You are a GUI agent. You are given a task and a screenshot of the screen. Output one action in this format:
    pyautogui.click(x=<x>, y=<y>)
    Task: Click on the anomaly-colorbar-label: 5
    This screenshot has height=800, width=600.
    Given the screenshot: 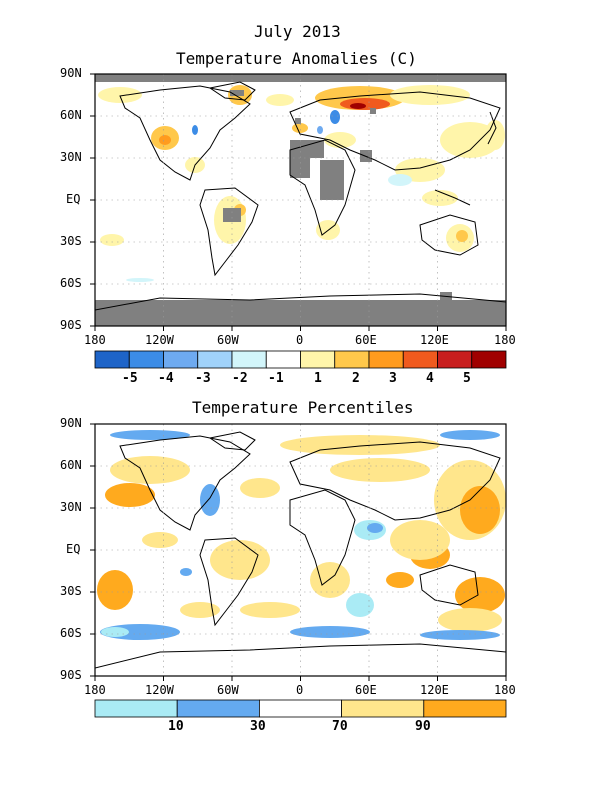 What is the action you would take?
    pyautogui.click(x=467, y=378)
    